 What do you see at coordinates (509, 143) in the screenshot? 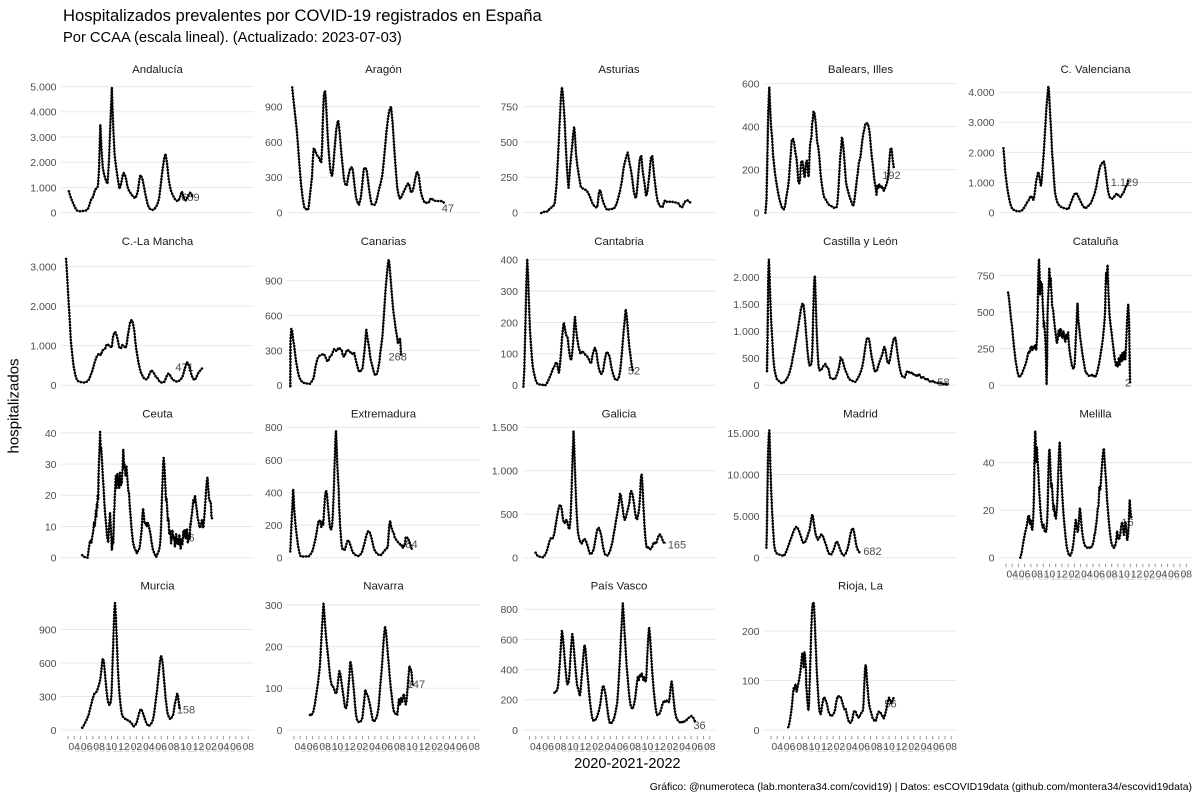
I see `svg-text: 500` at bounding box center [509, 143].